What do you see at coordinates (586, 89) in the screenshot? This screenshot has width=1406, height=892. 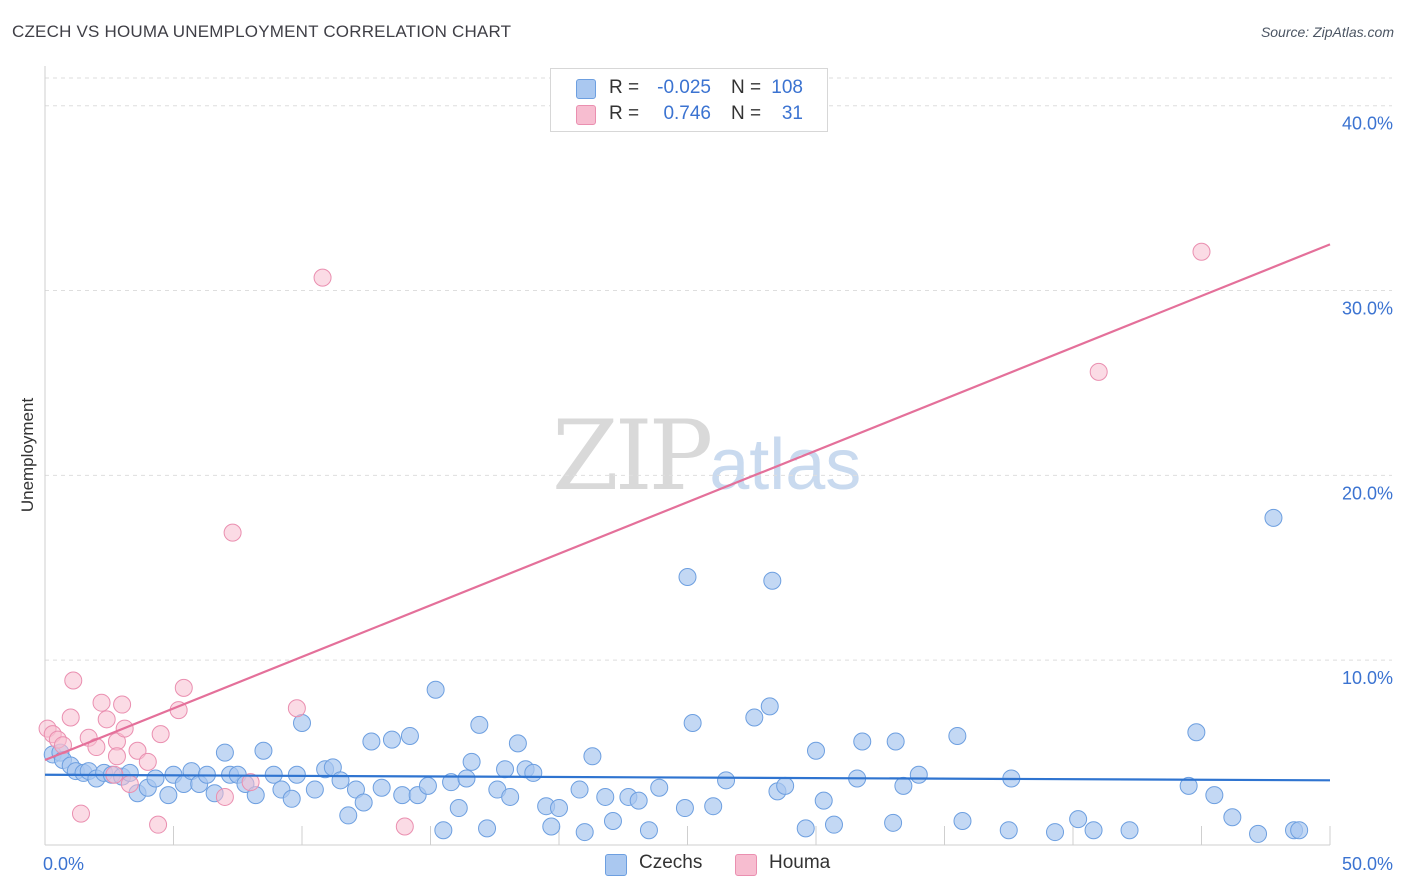 I see `czechs-swatch` at bounding box center [586, 89].